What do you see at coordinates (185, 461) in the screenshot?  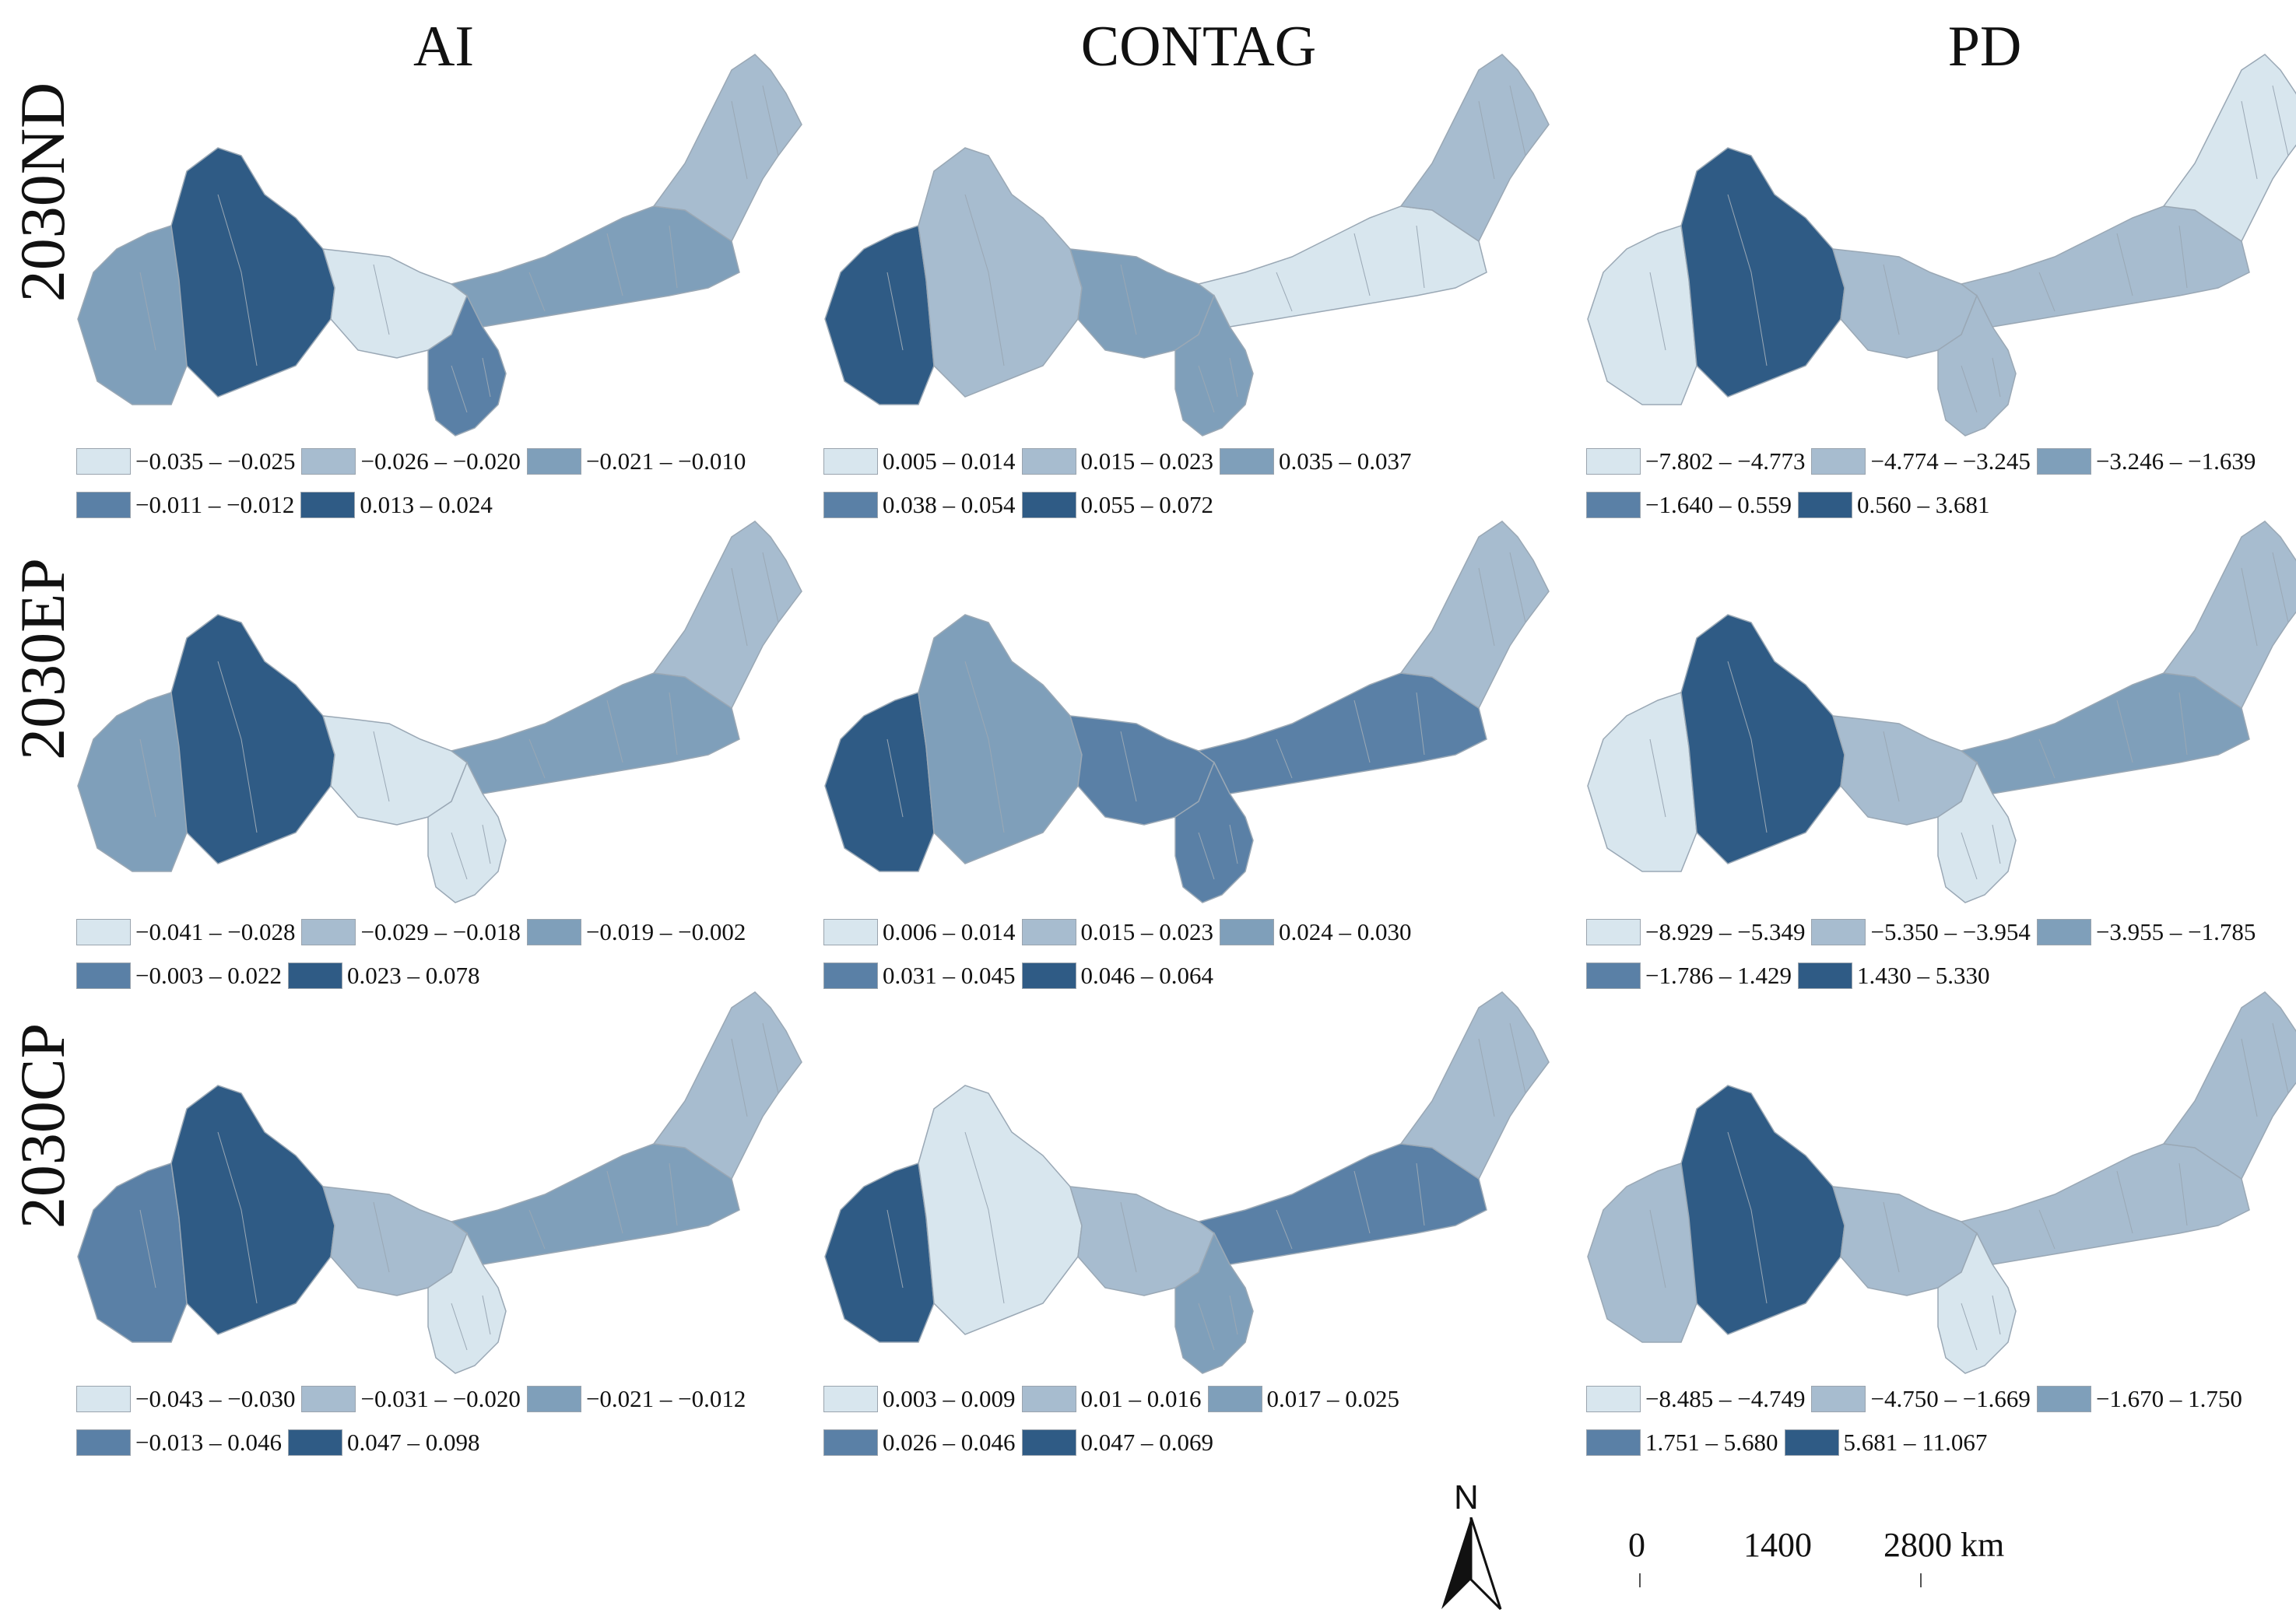 I see `legend-item: −0.035 – −0.025` at bounding box center [185, 461].